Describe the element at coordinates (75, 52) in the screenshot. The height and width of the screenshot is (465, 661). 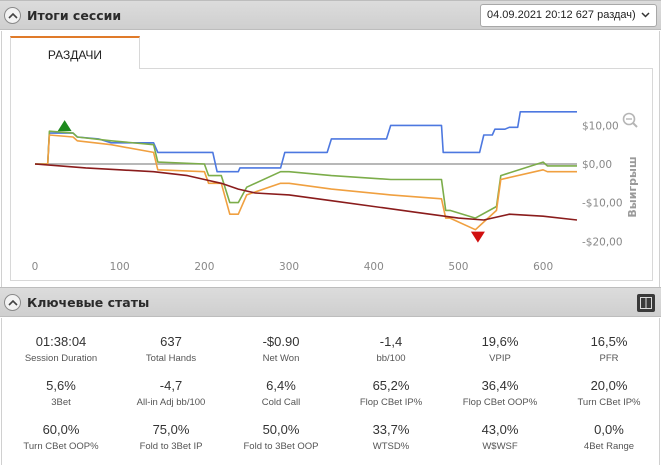
I see `tab-hands: РАЗДАЧИ` at that location.